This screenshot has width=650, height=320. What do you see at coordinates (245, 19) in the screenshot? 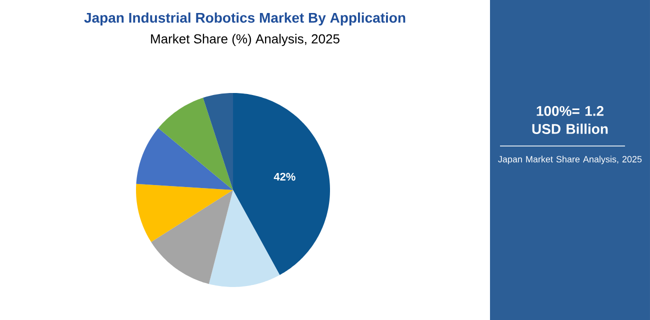
I see `chart-title: Japan Industrial Robotics Market By Application` at bounding box center [245, 19].